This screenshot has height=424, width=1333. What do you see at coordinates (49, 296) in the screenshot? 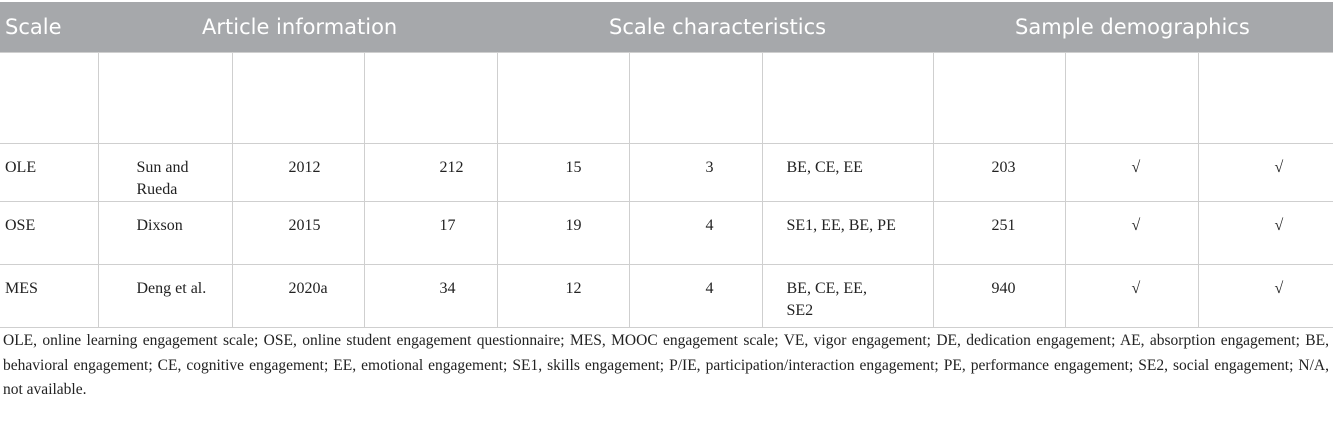
I see `table-cell: MES` at bounding box center [49, 296].